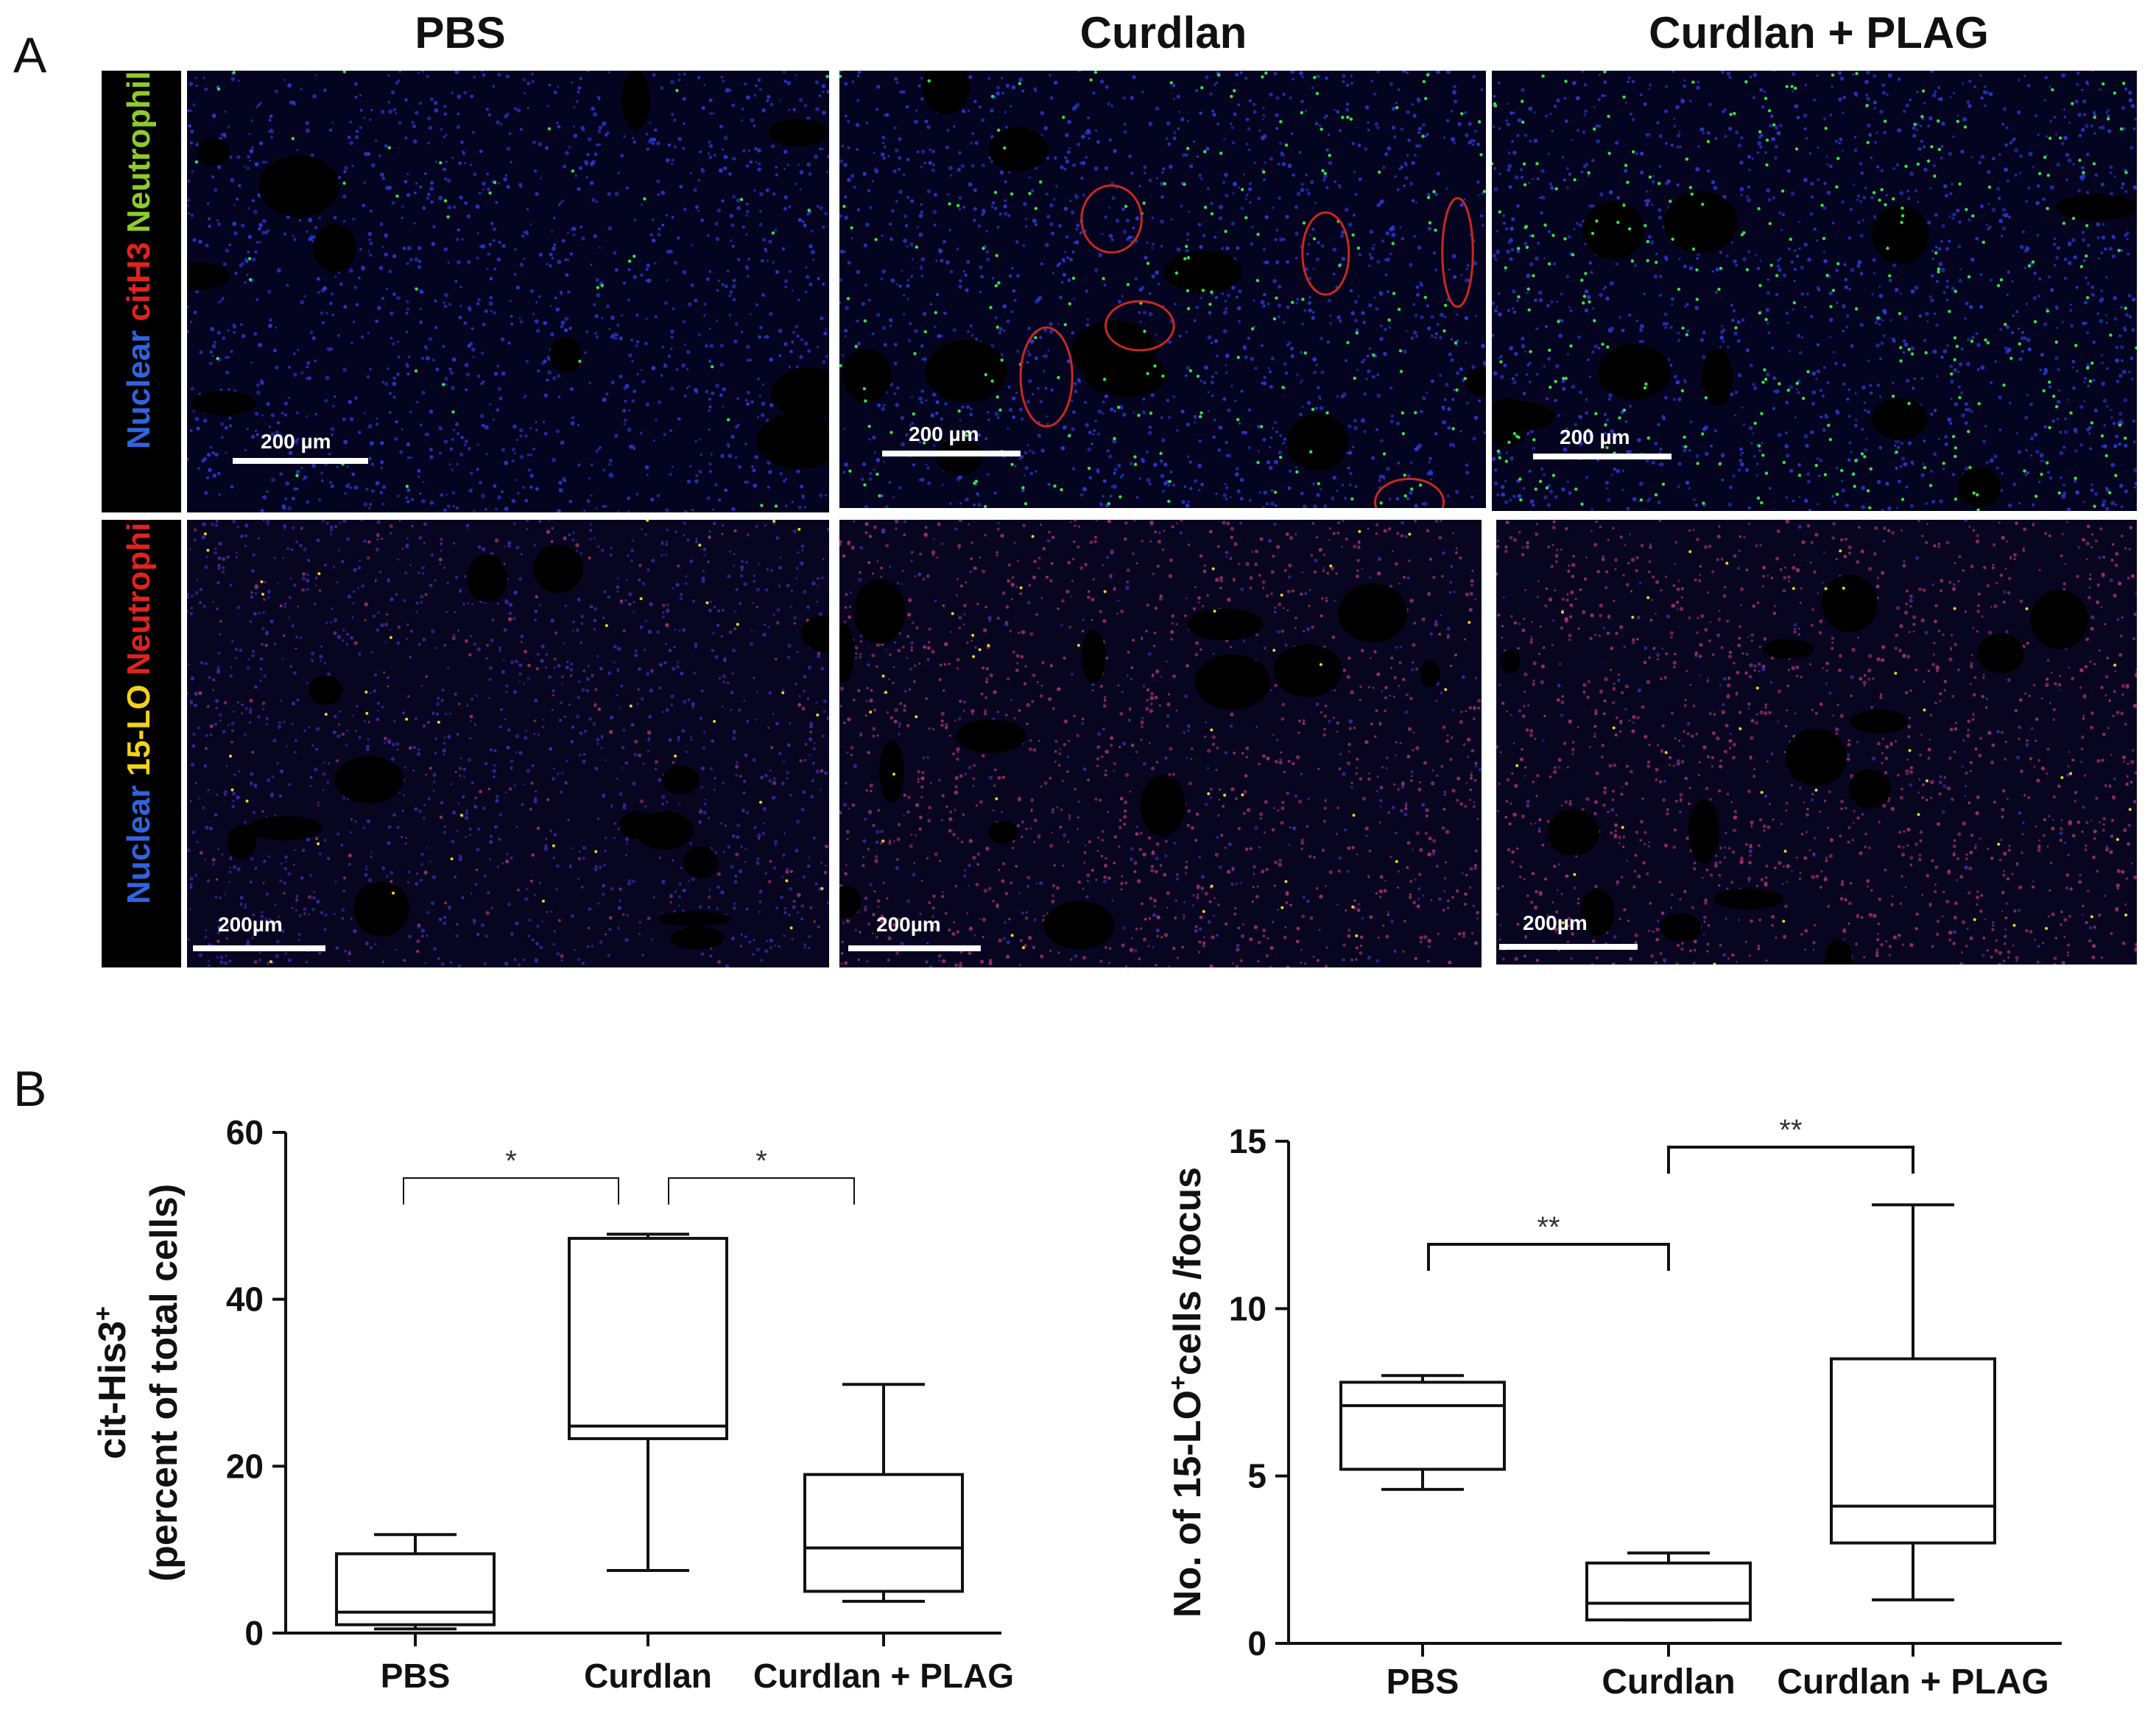 This screenshot has width=2156, height=1717. Describe the element at coordinates (1257, 1476) in the screenshot. I see `y-tick-label: 5` at that location.